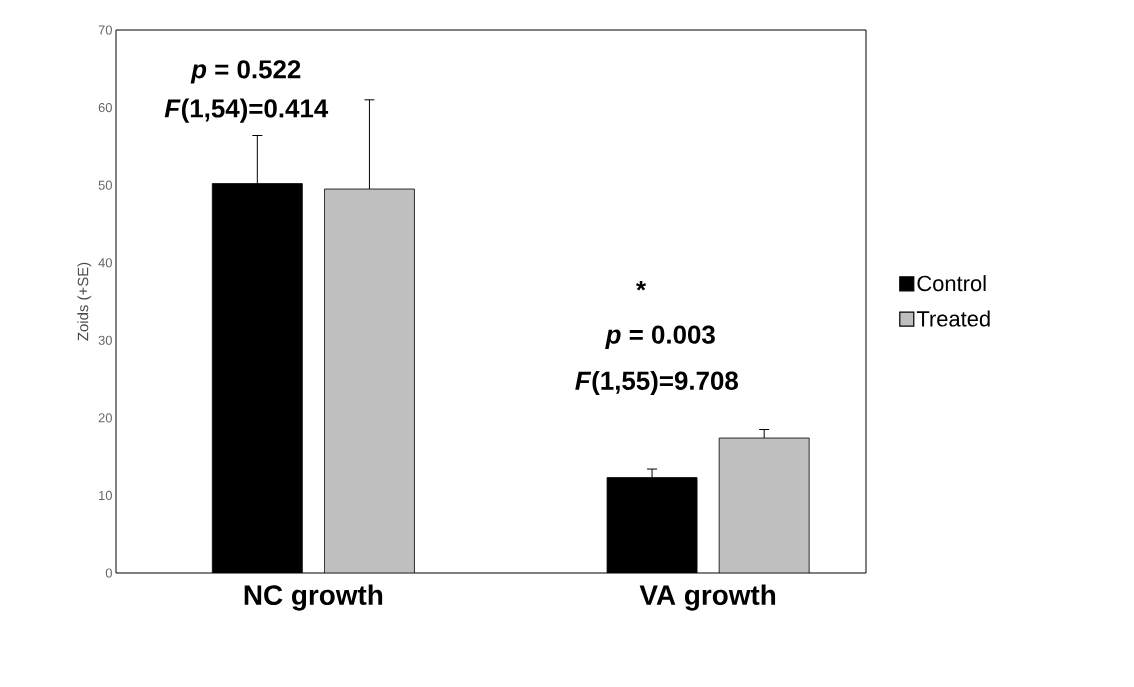  What do you see at coordinates (660, 337) in the screenshot?
I see `annotation: p = 0.003` at bounding box center [660, 337].